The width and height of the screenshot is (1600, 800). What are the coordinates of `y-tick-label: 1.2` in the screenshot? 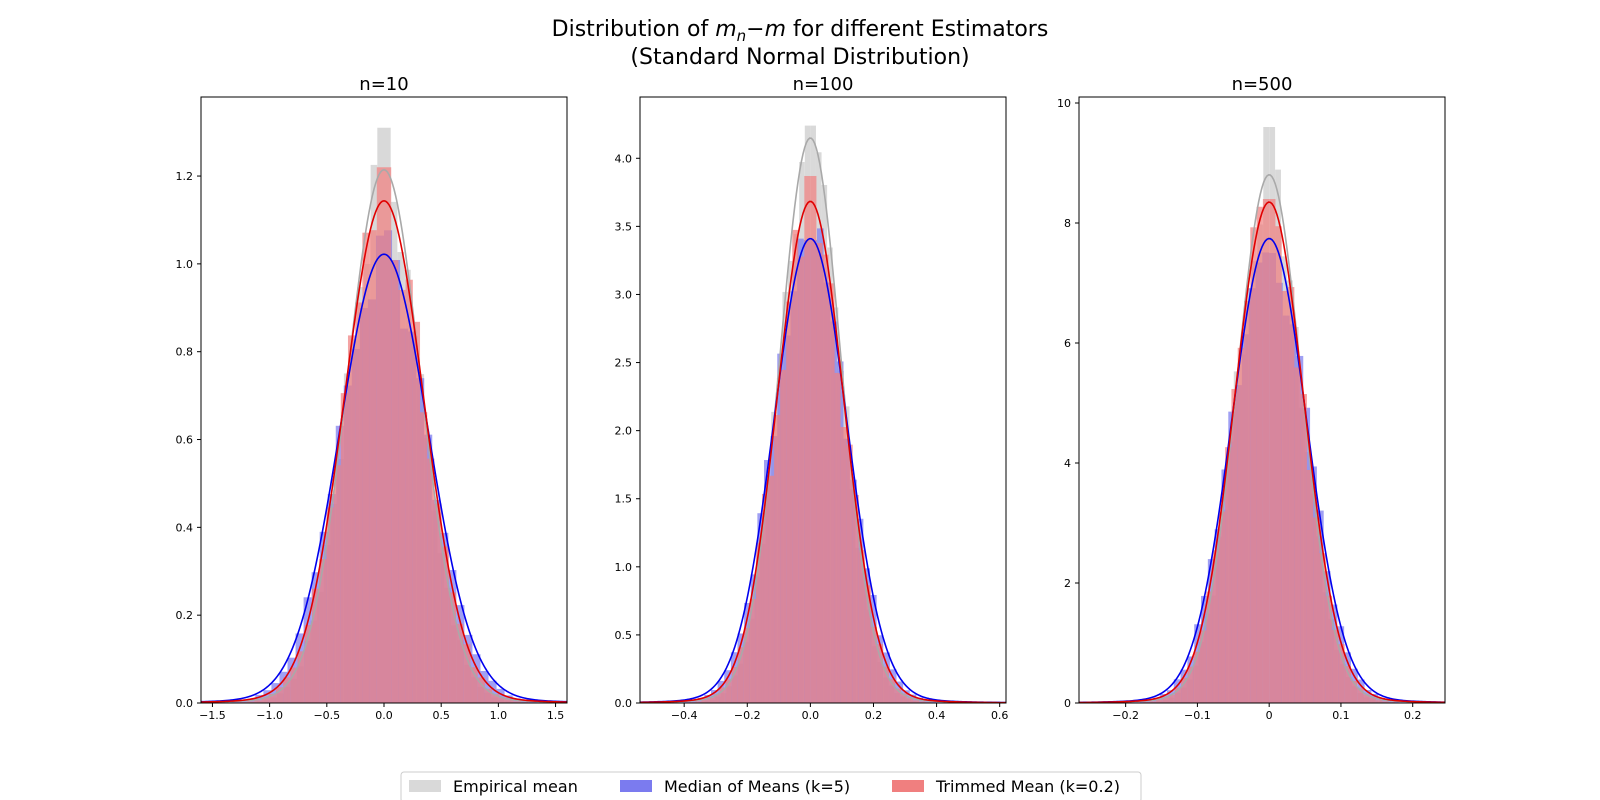 It's located at (185, 176).